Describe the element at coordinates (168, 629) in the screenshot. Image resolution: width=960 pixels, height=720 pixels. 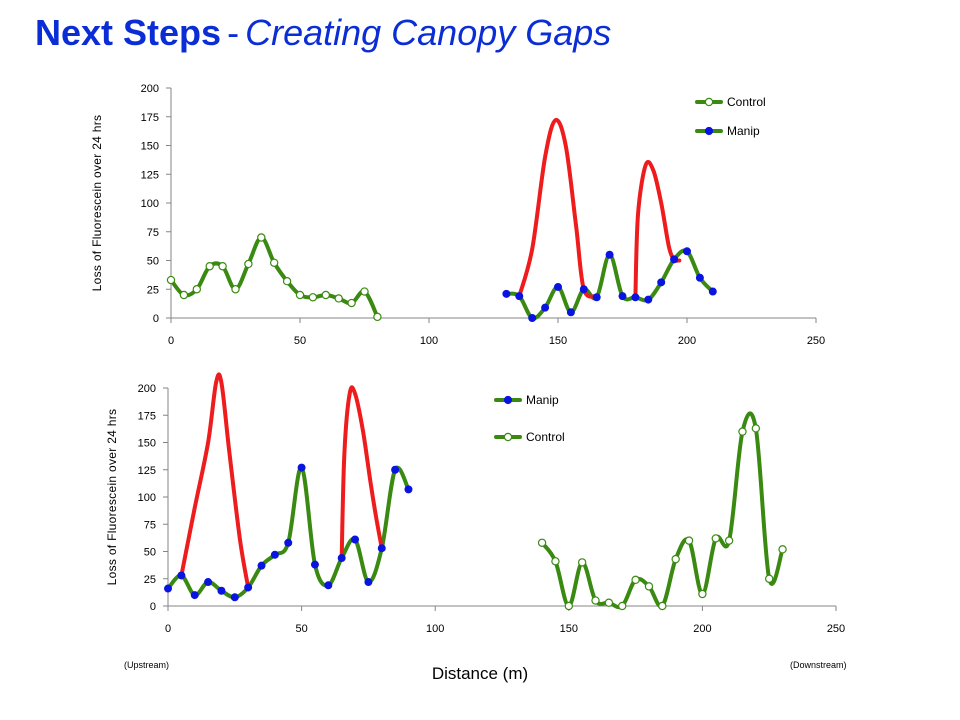
I see `x-tick-label: 0` at that location.